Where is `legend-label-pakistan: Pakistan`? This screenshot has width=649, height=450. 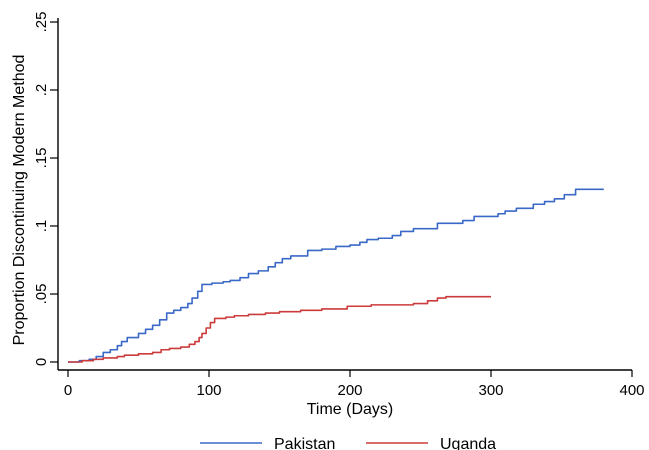 legend-label-pakistan: Pakistan is located at coordinates (304, 443).